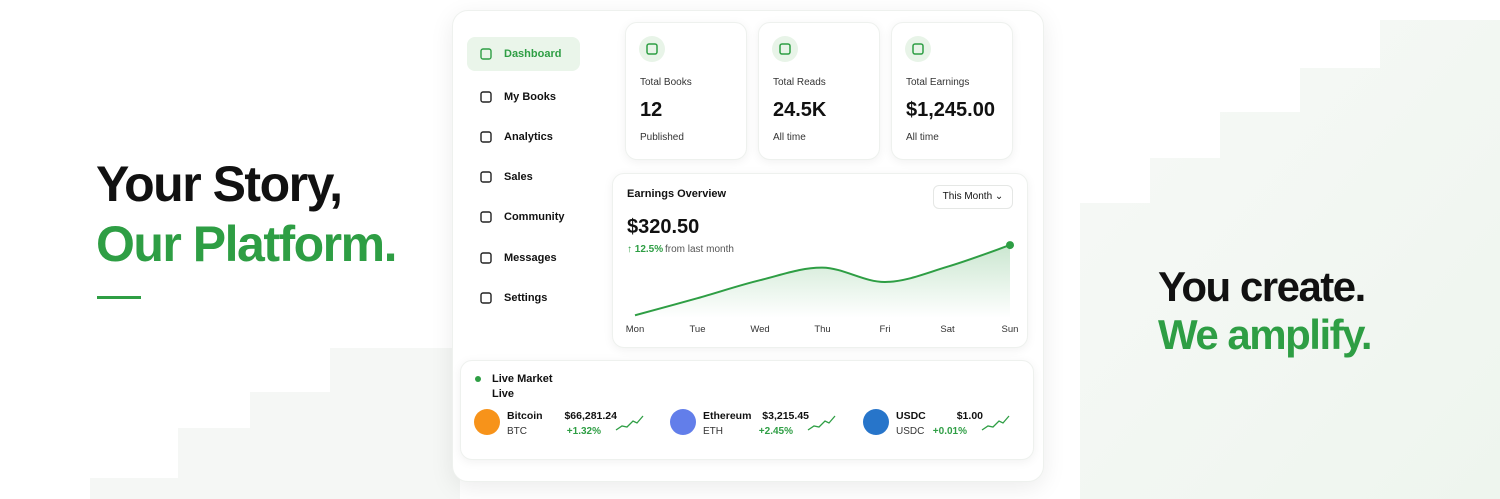 This screenshot has width=1500, height=499. What do you see at coordinates (517, 431) in the screenshot?
I see `coin-symbol: BTC` at bounding box center [517, 431].